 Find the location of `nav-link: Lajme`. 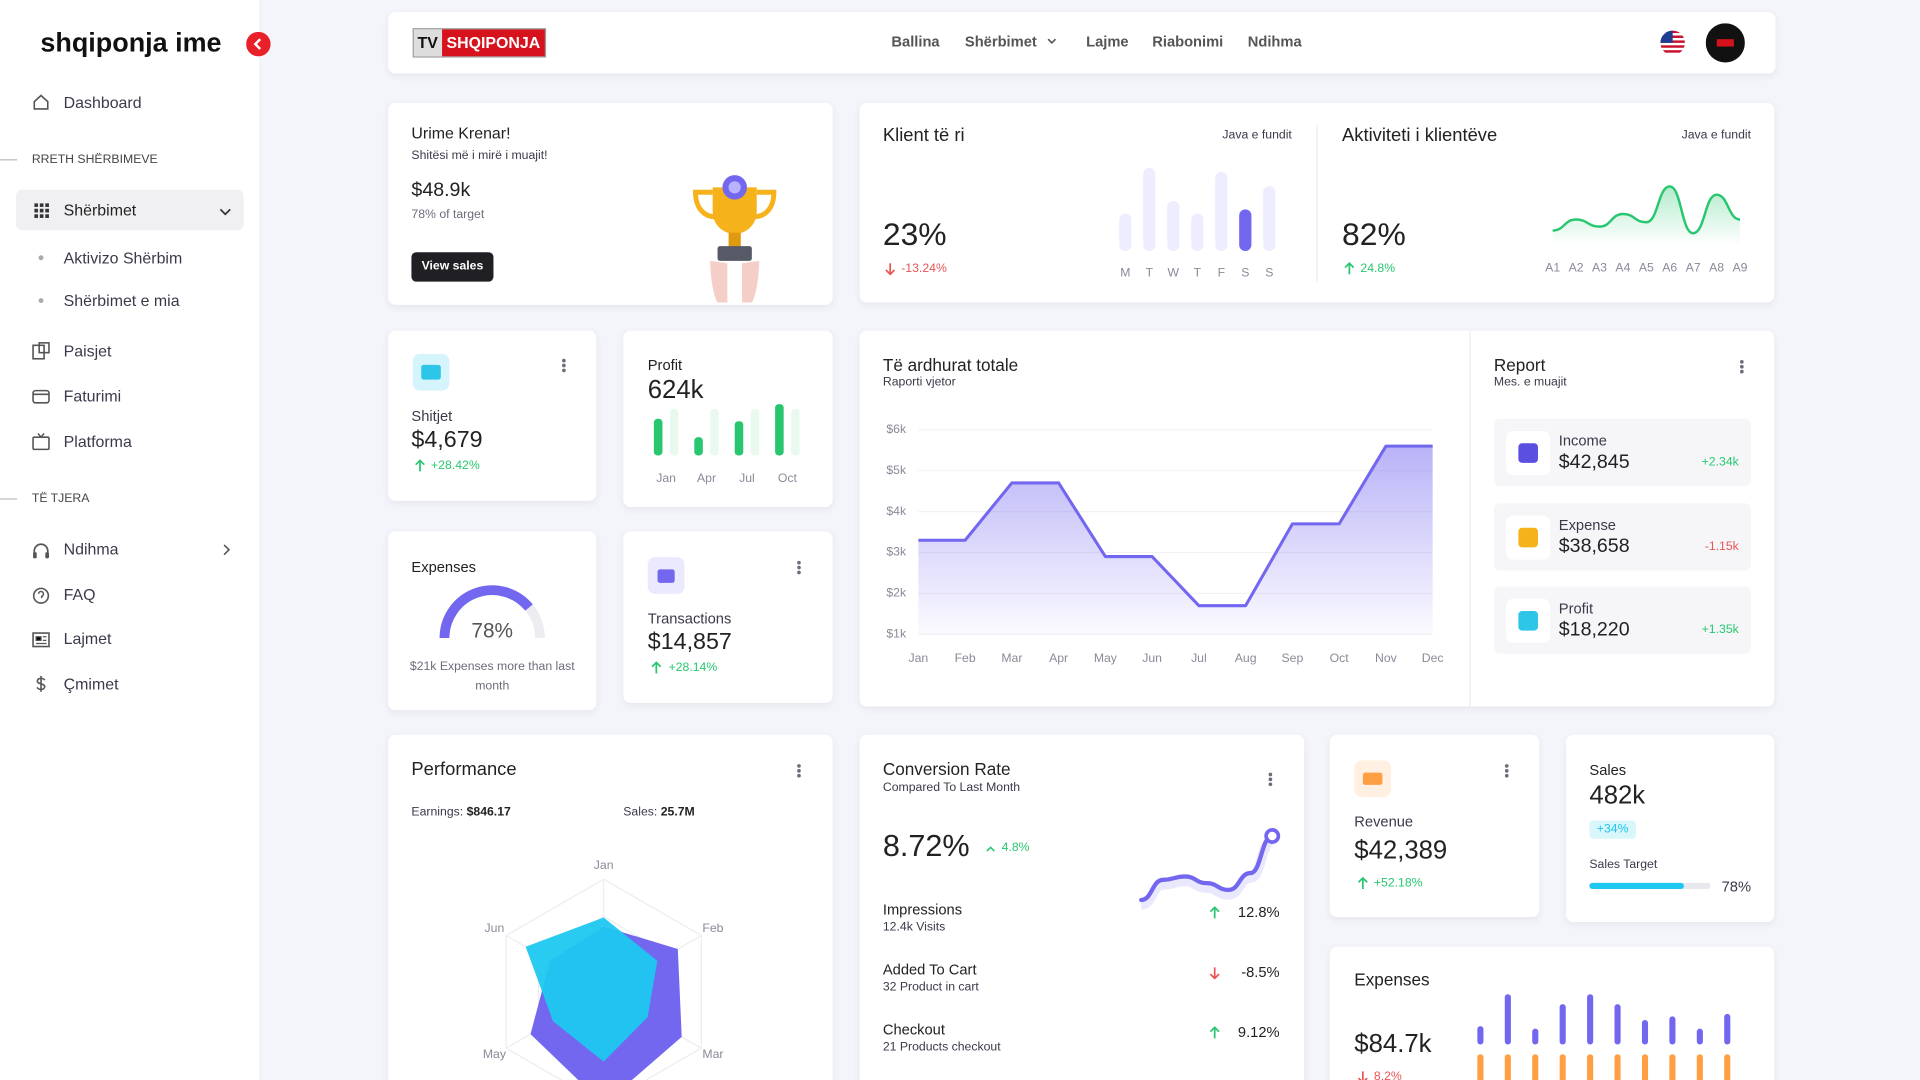

nav-link: Lajme is located at coordinates (1107, 42).